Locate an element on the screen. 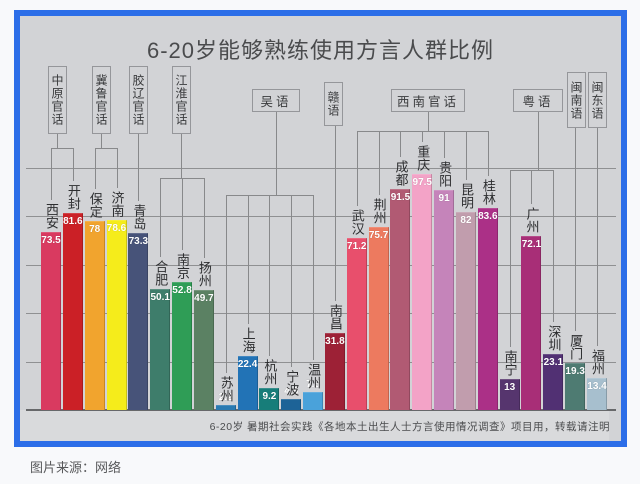 This screenshot has height=484, width=640. dialect-group-label: 闽南语 is located at coordinates (576, 100).